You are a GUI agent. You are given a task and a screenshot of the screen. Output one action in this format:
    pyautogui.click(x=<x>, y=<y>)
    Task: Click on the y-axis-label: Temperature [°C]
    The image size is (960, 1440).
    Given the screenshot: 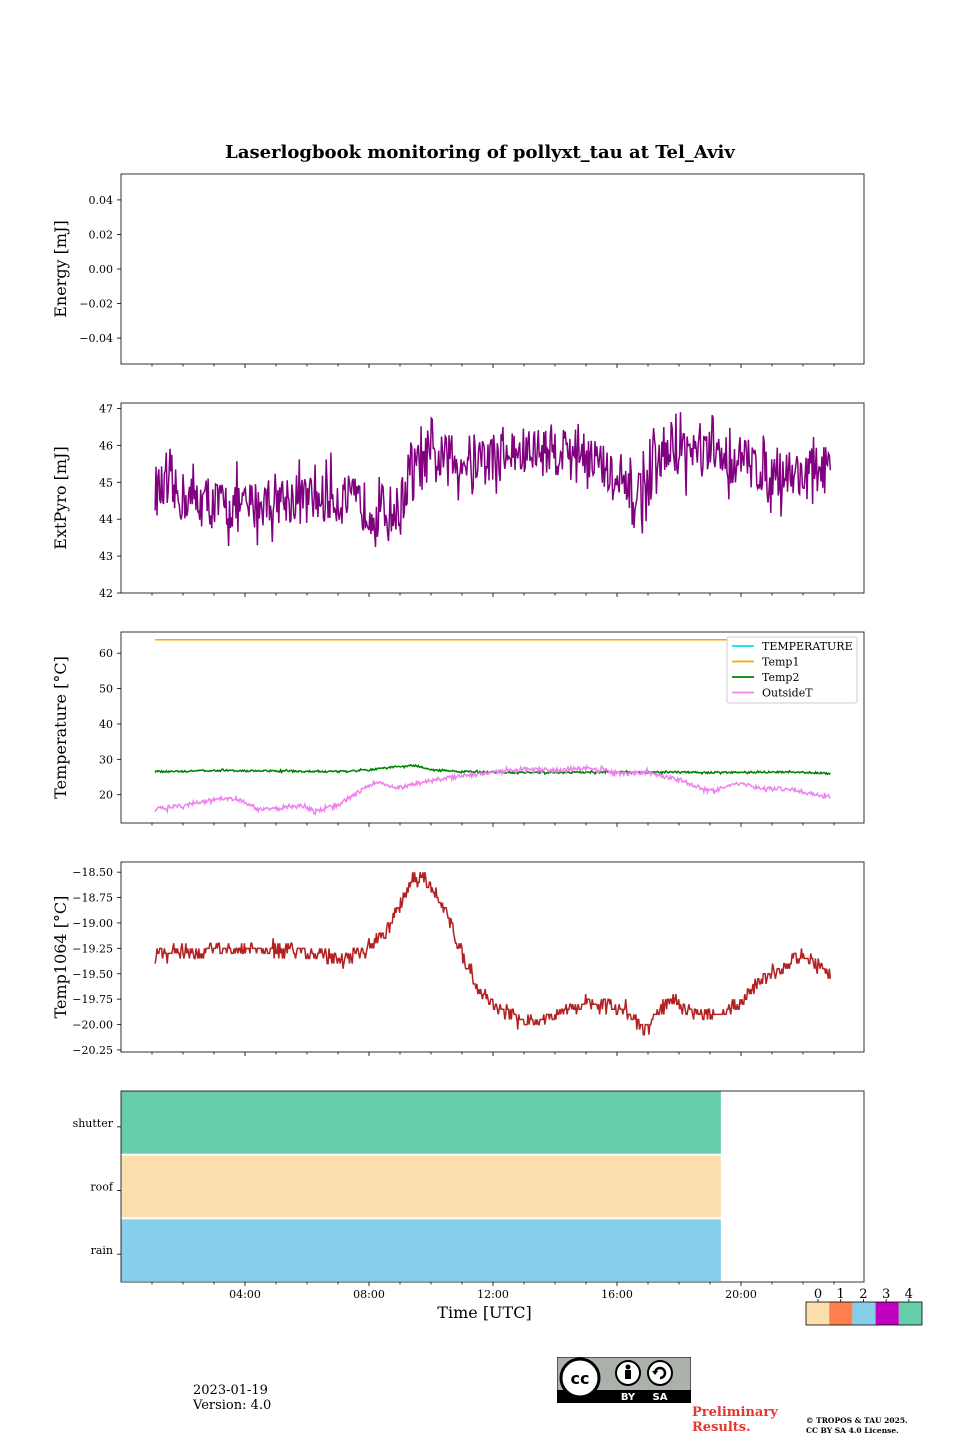 What is the action you would take?
    pyautogui.click(x=60, y=727)
    